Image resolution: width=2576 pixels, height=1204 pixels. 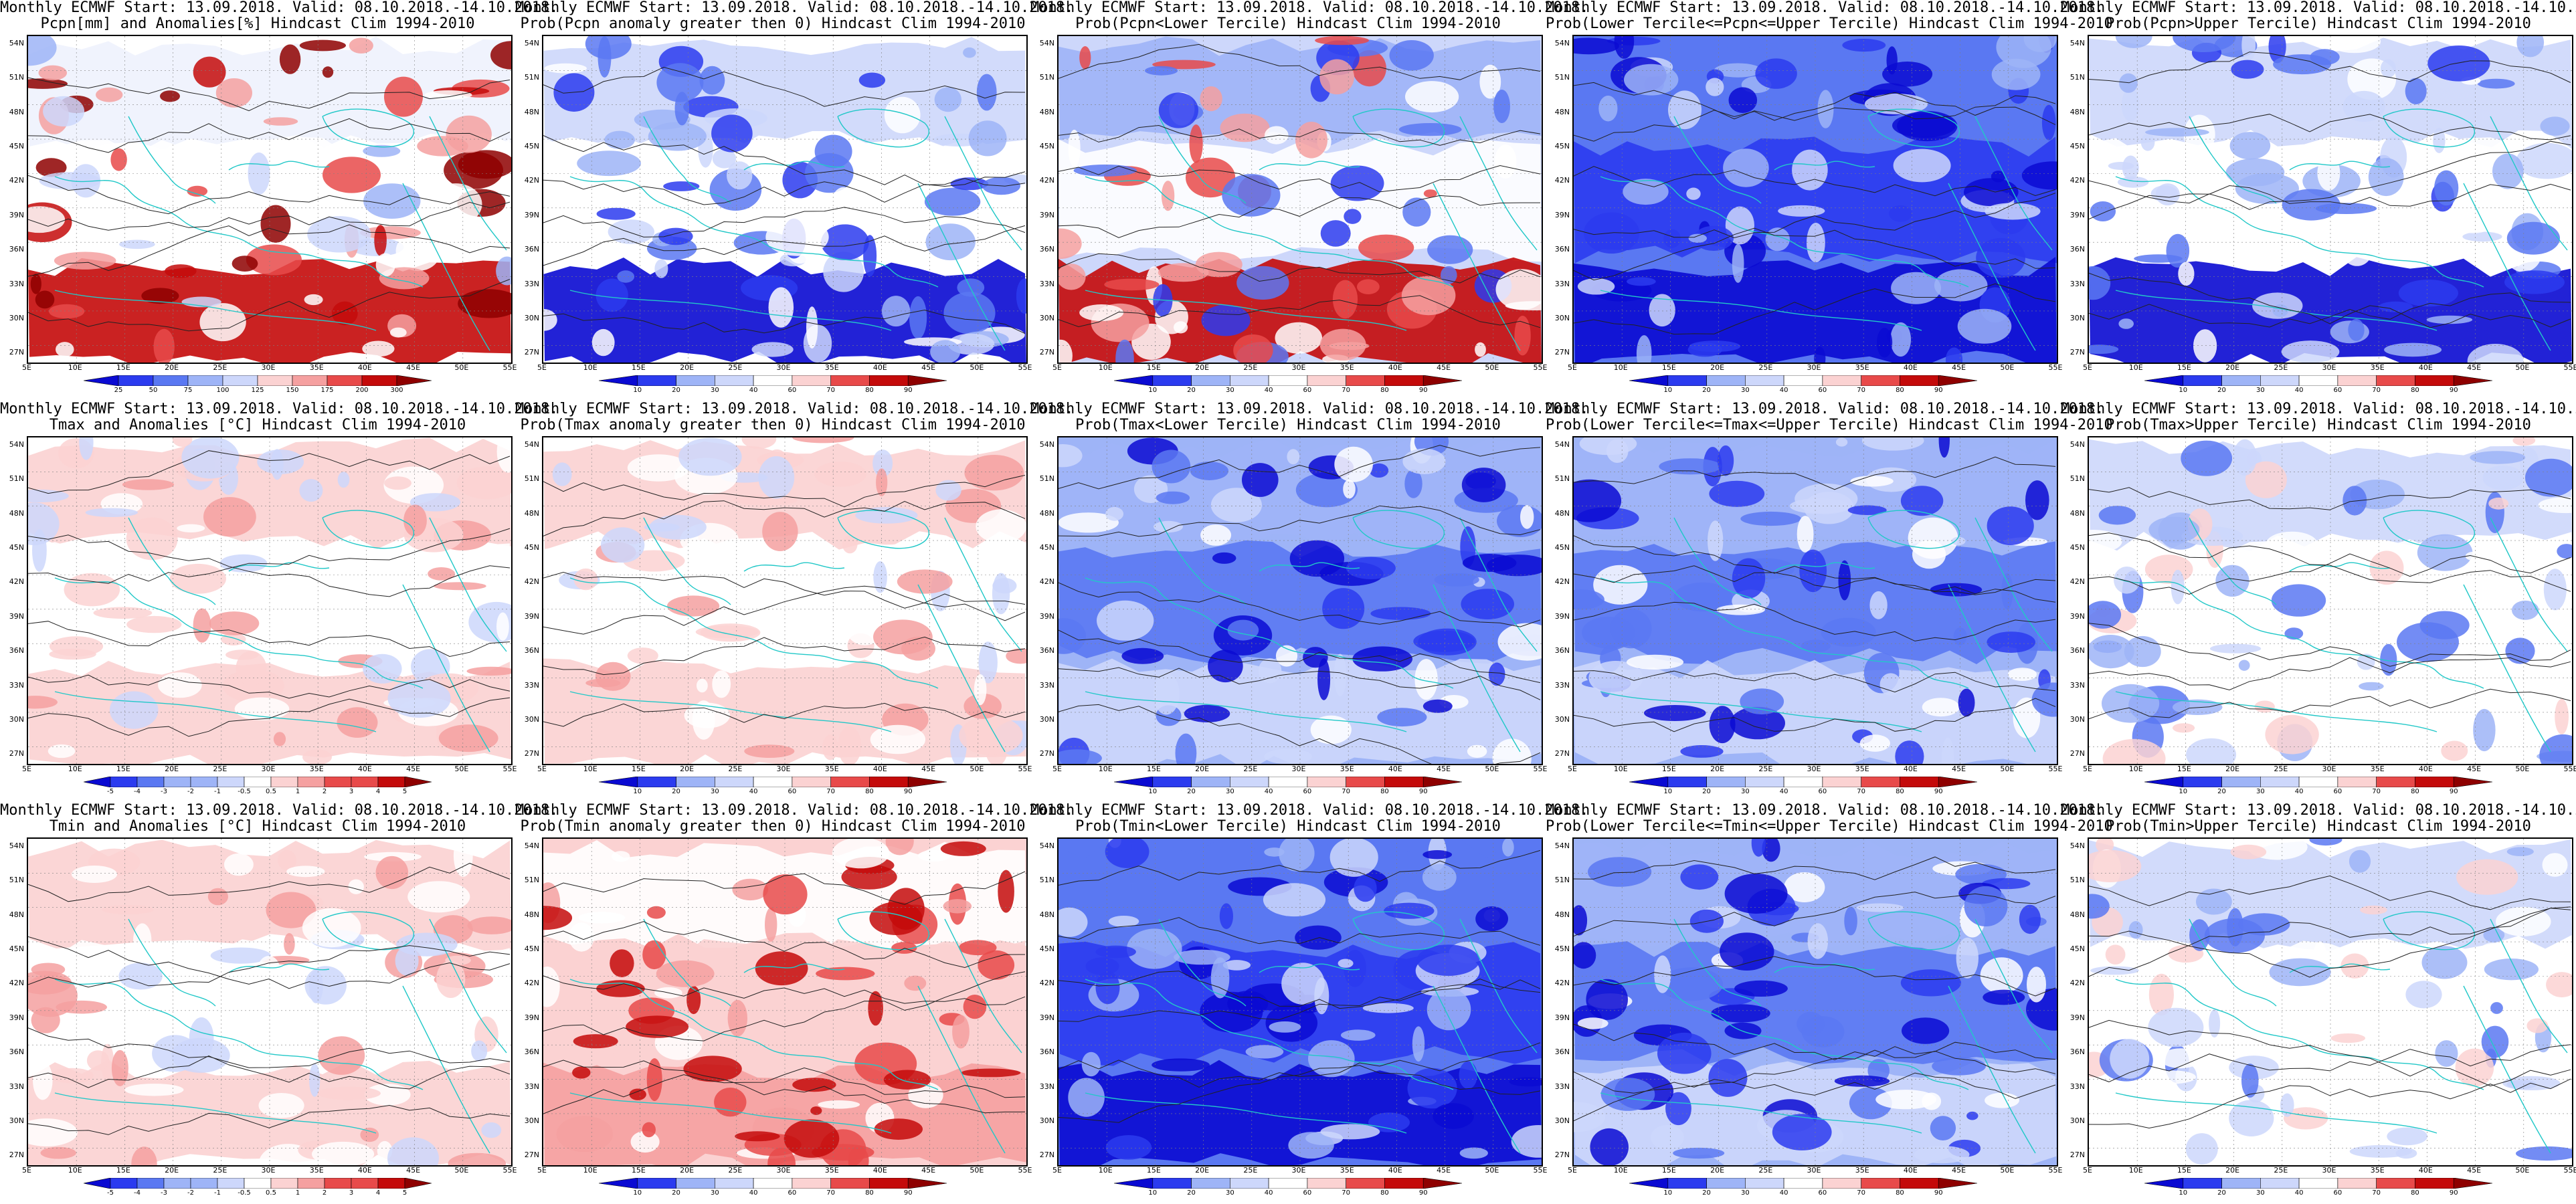 I want to click on colorbar-label: 5, so click(x=404, y=791).